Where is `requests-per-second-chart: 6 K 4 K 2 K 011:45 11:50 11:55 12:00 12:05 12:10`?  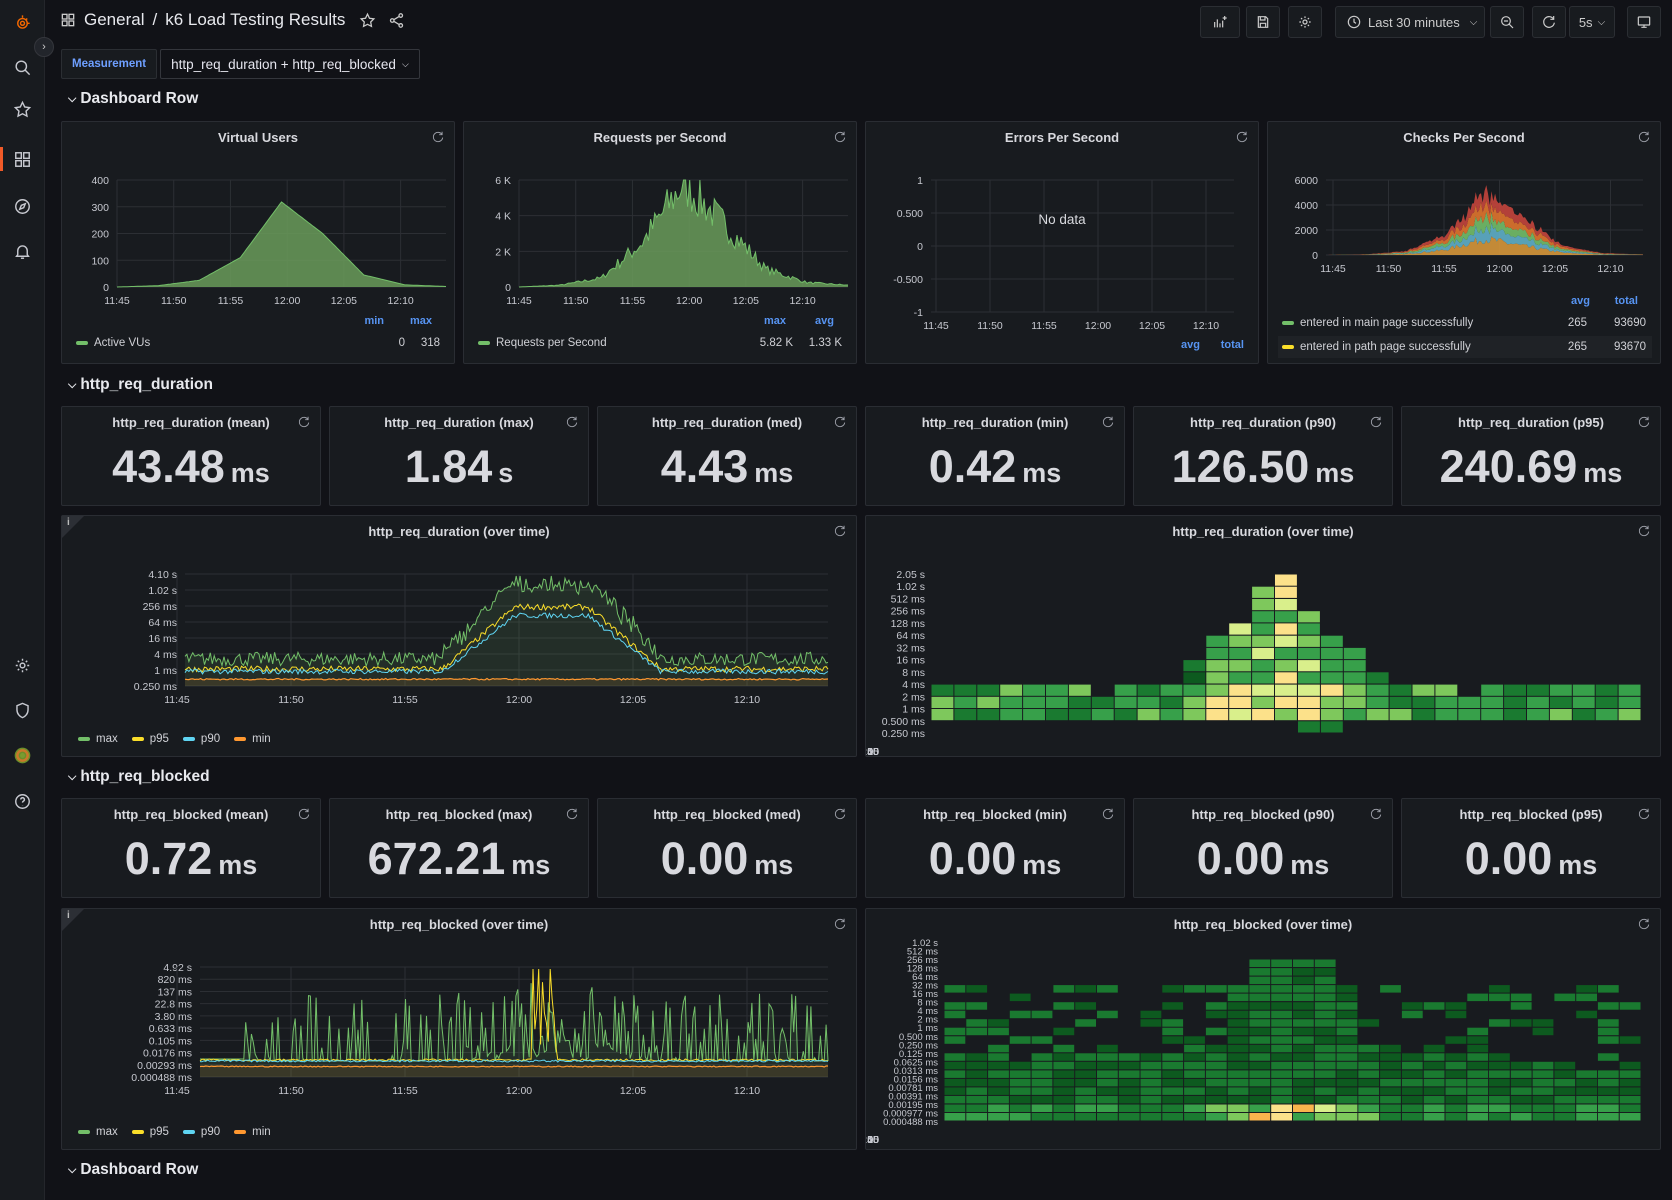
requests-per-second-chart: 6 K 4 K 2 K 011:45 11:50 11:55 12:00 12:05 12:10 is located at coordinates (661, 247).